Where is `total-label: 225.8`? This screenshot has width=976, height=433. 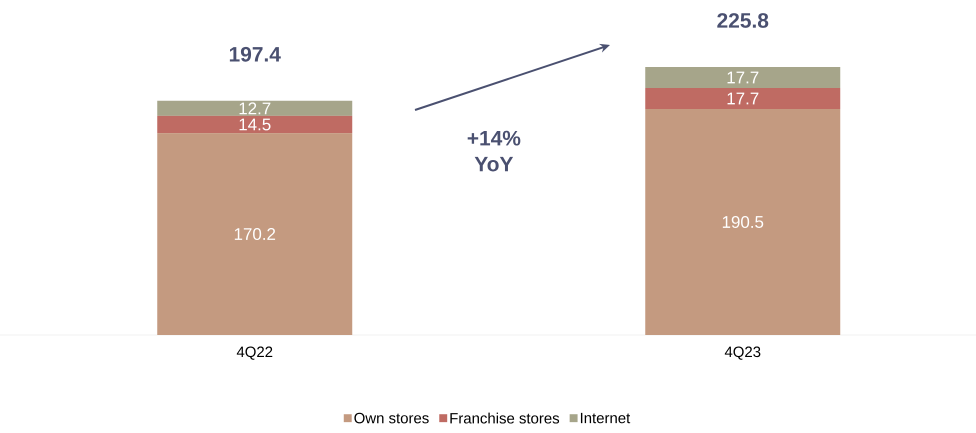
total-label: 225.8 is located at coordinates (742, 20).